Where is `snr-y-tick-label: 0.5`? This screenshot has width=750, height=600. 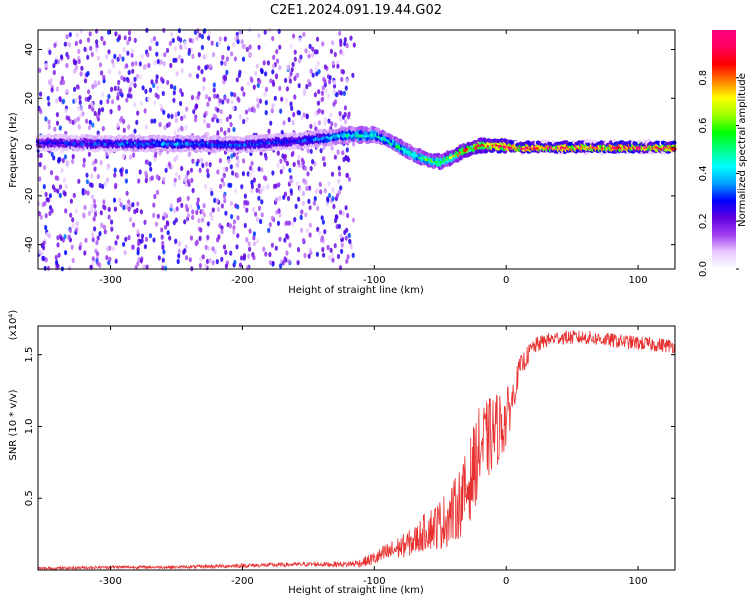
snr-y-tick-label: 0.5 is located at coordinates (29, 498).